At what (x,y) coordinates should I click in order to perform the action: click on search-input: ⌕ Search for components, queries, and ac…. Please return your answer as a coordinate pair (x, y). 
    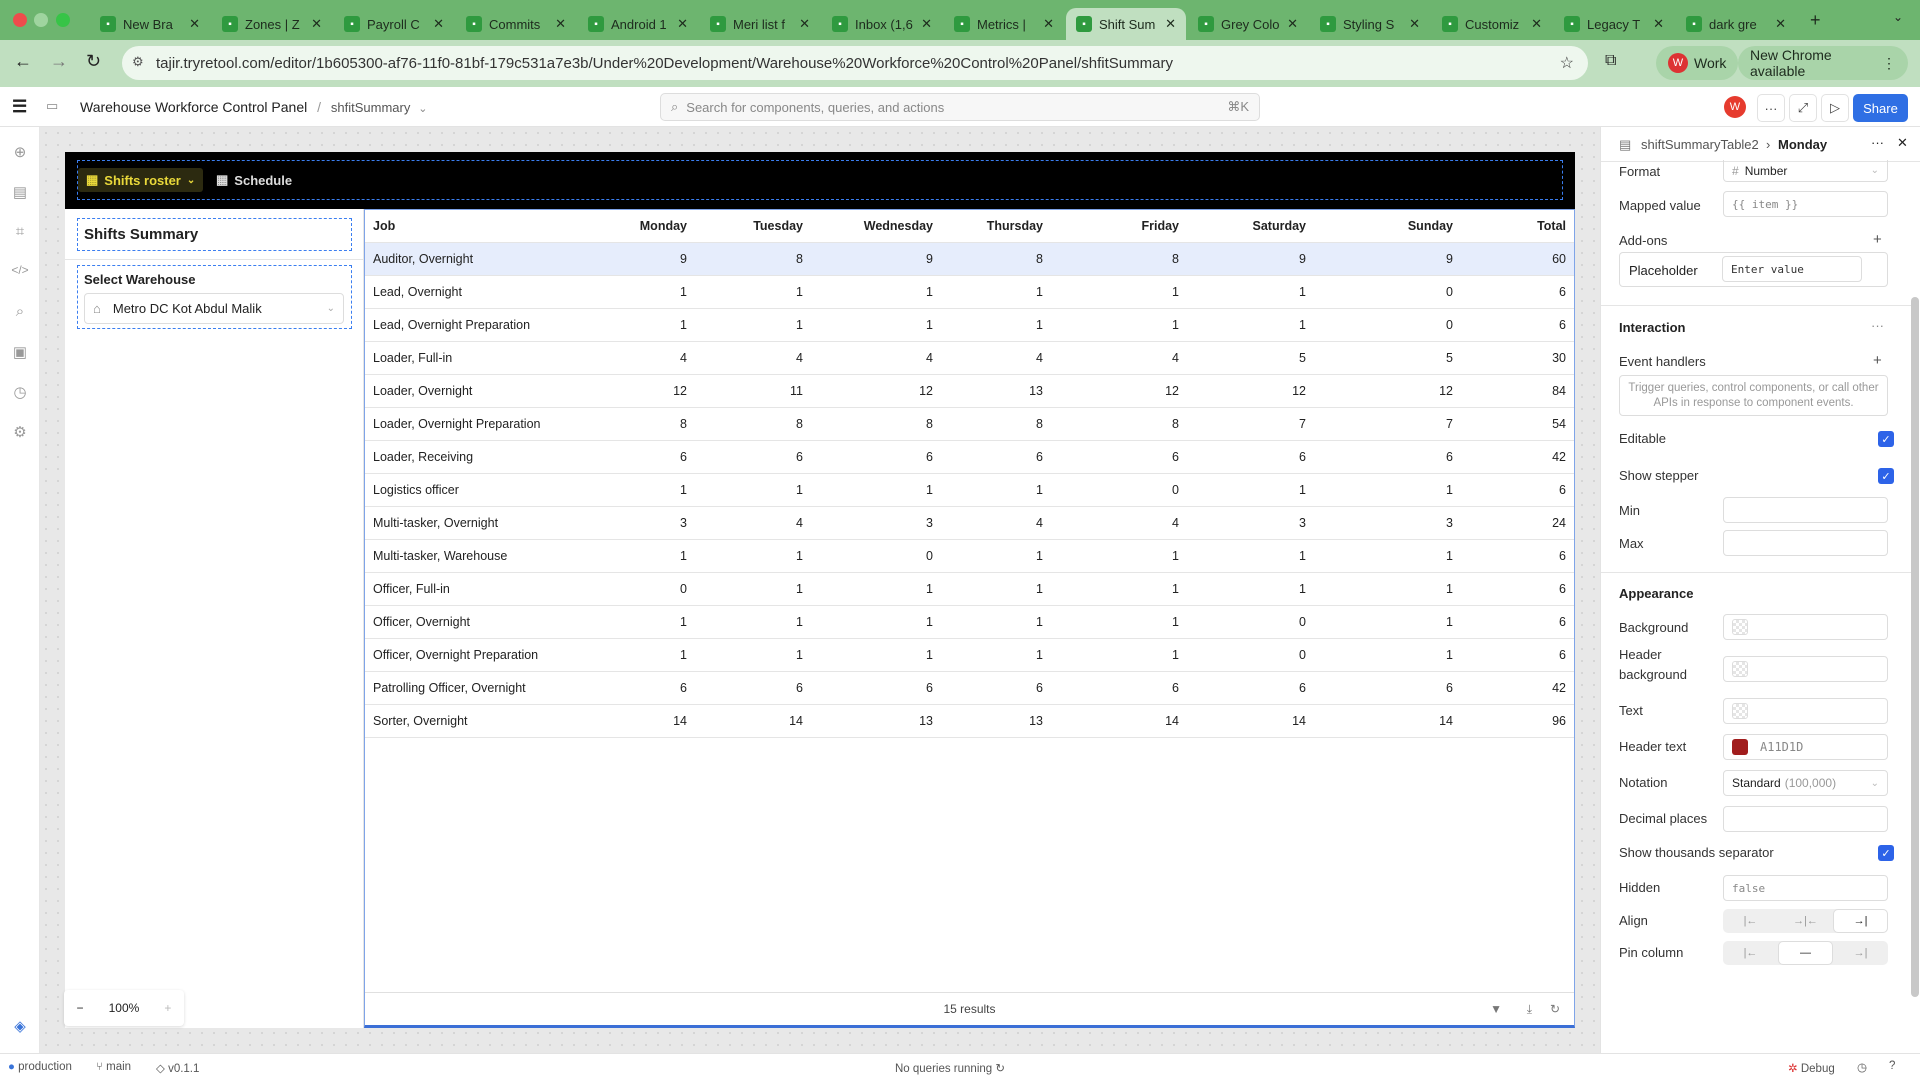
    Looking at the image, I should click on (960, 107).